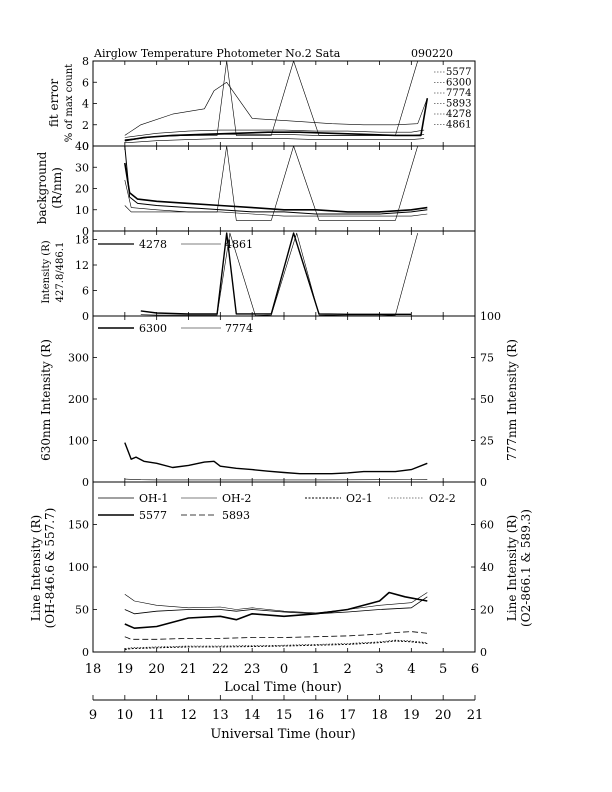 This screenshot has height=792, width=612. Describe the element at coordinates (93, 715) in the screenshot. I see `ut-tick-label: 9` at that location.